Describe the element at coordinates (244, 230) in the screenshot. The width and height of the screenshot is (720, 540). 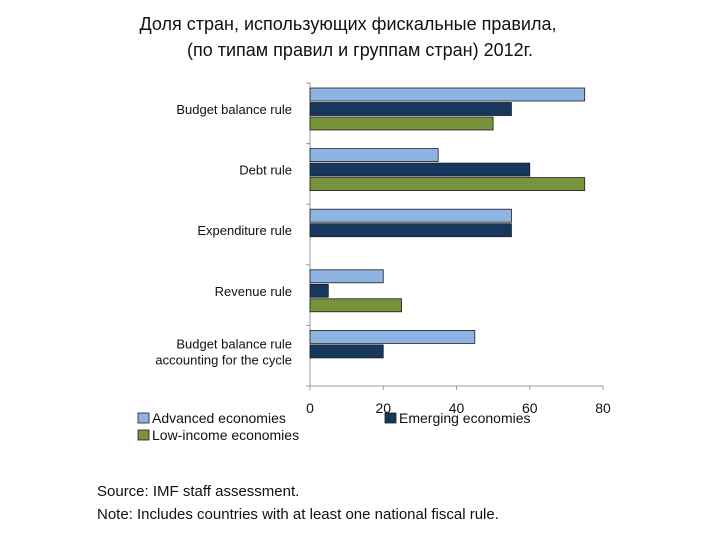
I see `category-label: Expenditure rule` at that location.